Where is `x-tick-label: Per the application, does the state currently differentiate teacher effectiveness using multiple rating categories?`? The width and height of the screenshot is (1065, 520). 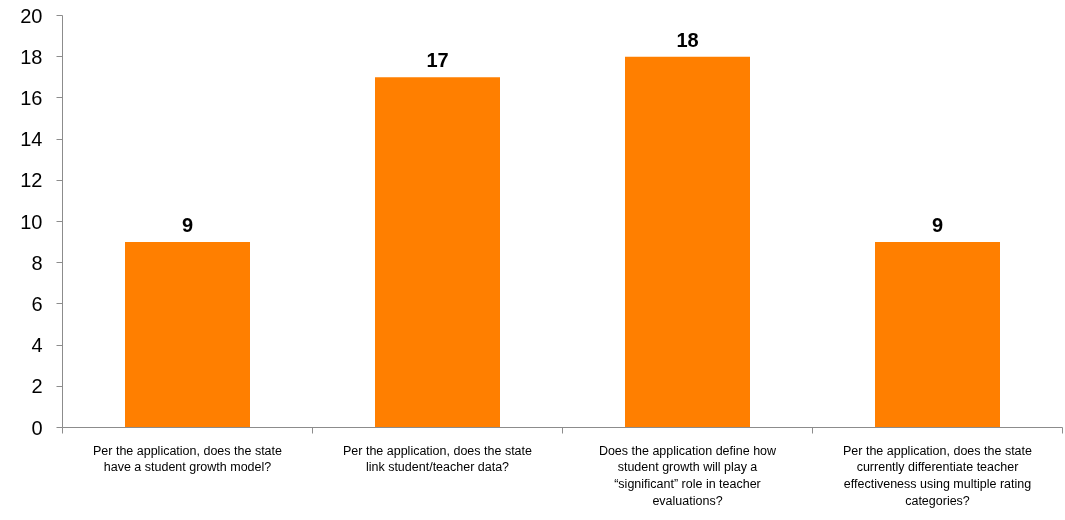
x-tick-label: Per the application, does the state currently differentiate teacher effectiveness using multiple rating categories? is located at coordinates (937, 475).